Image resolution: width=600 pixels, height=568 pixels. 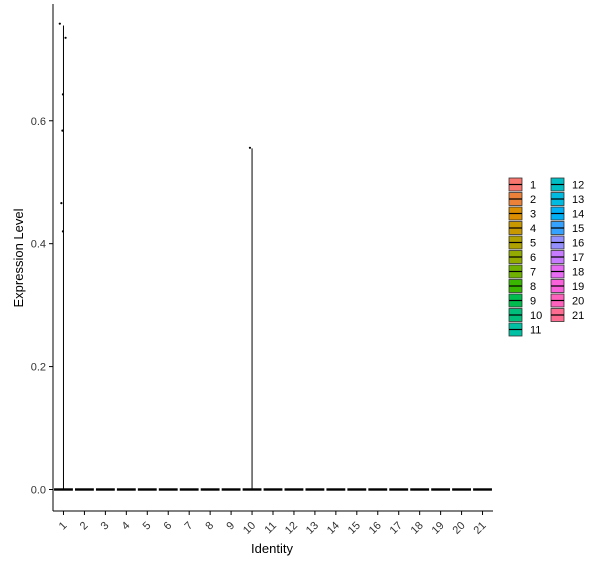 What do you see at coordinates (438, 528) in the screenshot?
I see `x-tick-label: 19` at bounding box center [438, 528].